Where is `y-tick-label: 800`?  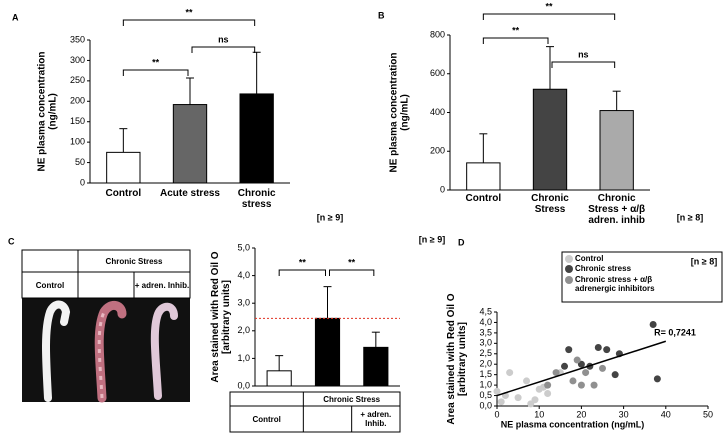
y-tick-label: 800 is located at coordinates (437, 34).